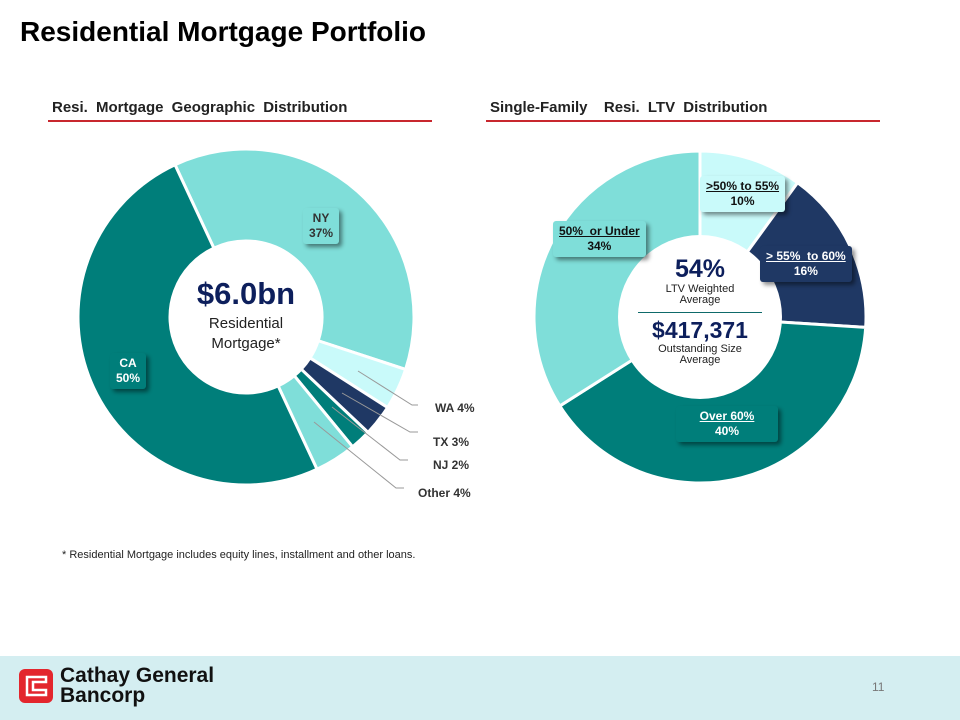 The height and width of the screenshot is (720, 960). I want to click on label-tx: TX 3%, so click(451, 442).